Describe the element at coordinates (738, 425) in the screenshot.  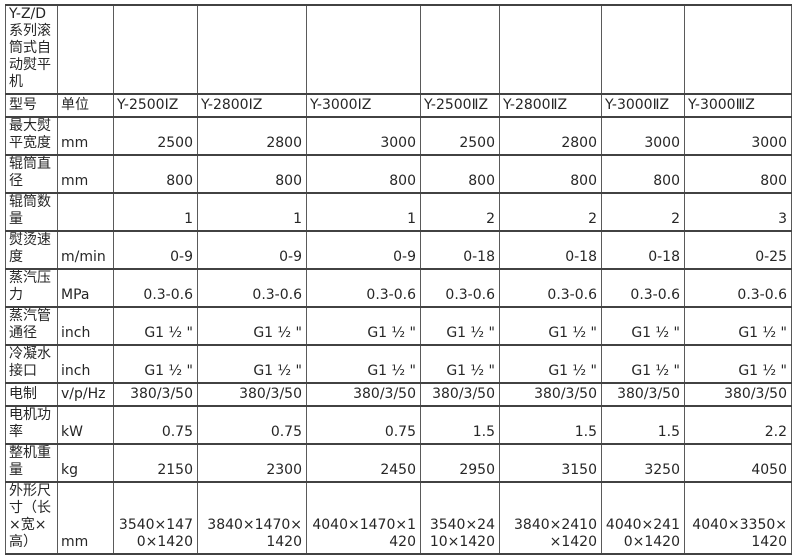
I see `value-cell: 2.2` at that location.